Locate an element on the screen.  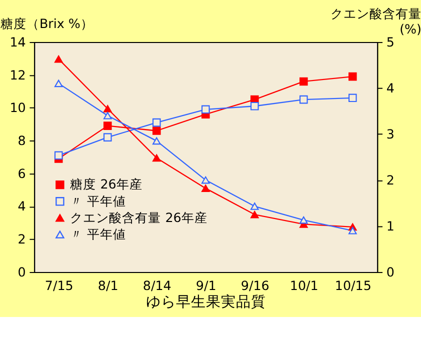
x-tick-label: 8/14 is located at coordinates (157, 286).